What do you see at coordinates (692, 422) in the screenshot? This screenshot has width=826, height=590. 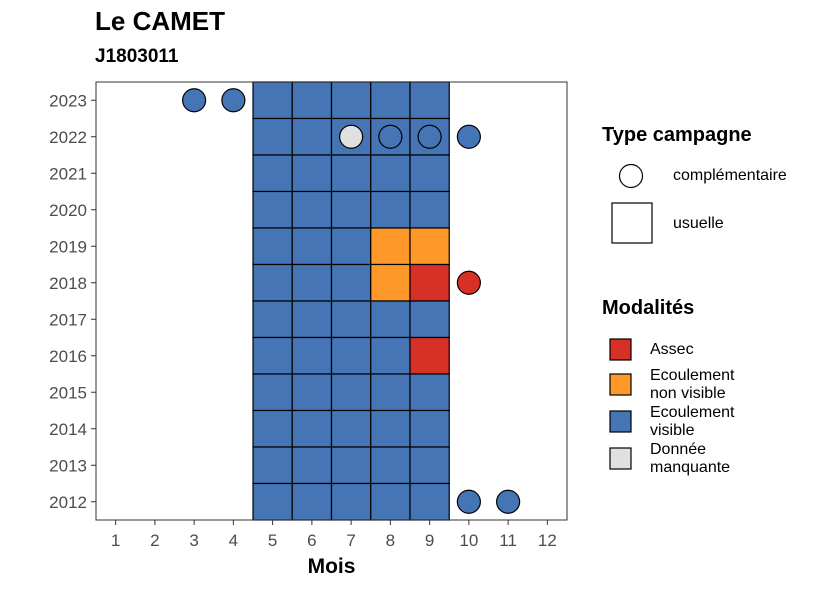 I see `legend-visible-label: Ecoulement visible` at bounding box center [692, 422].